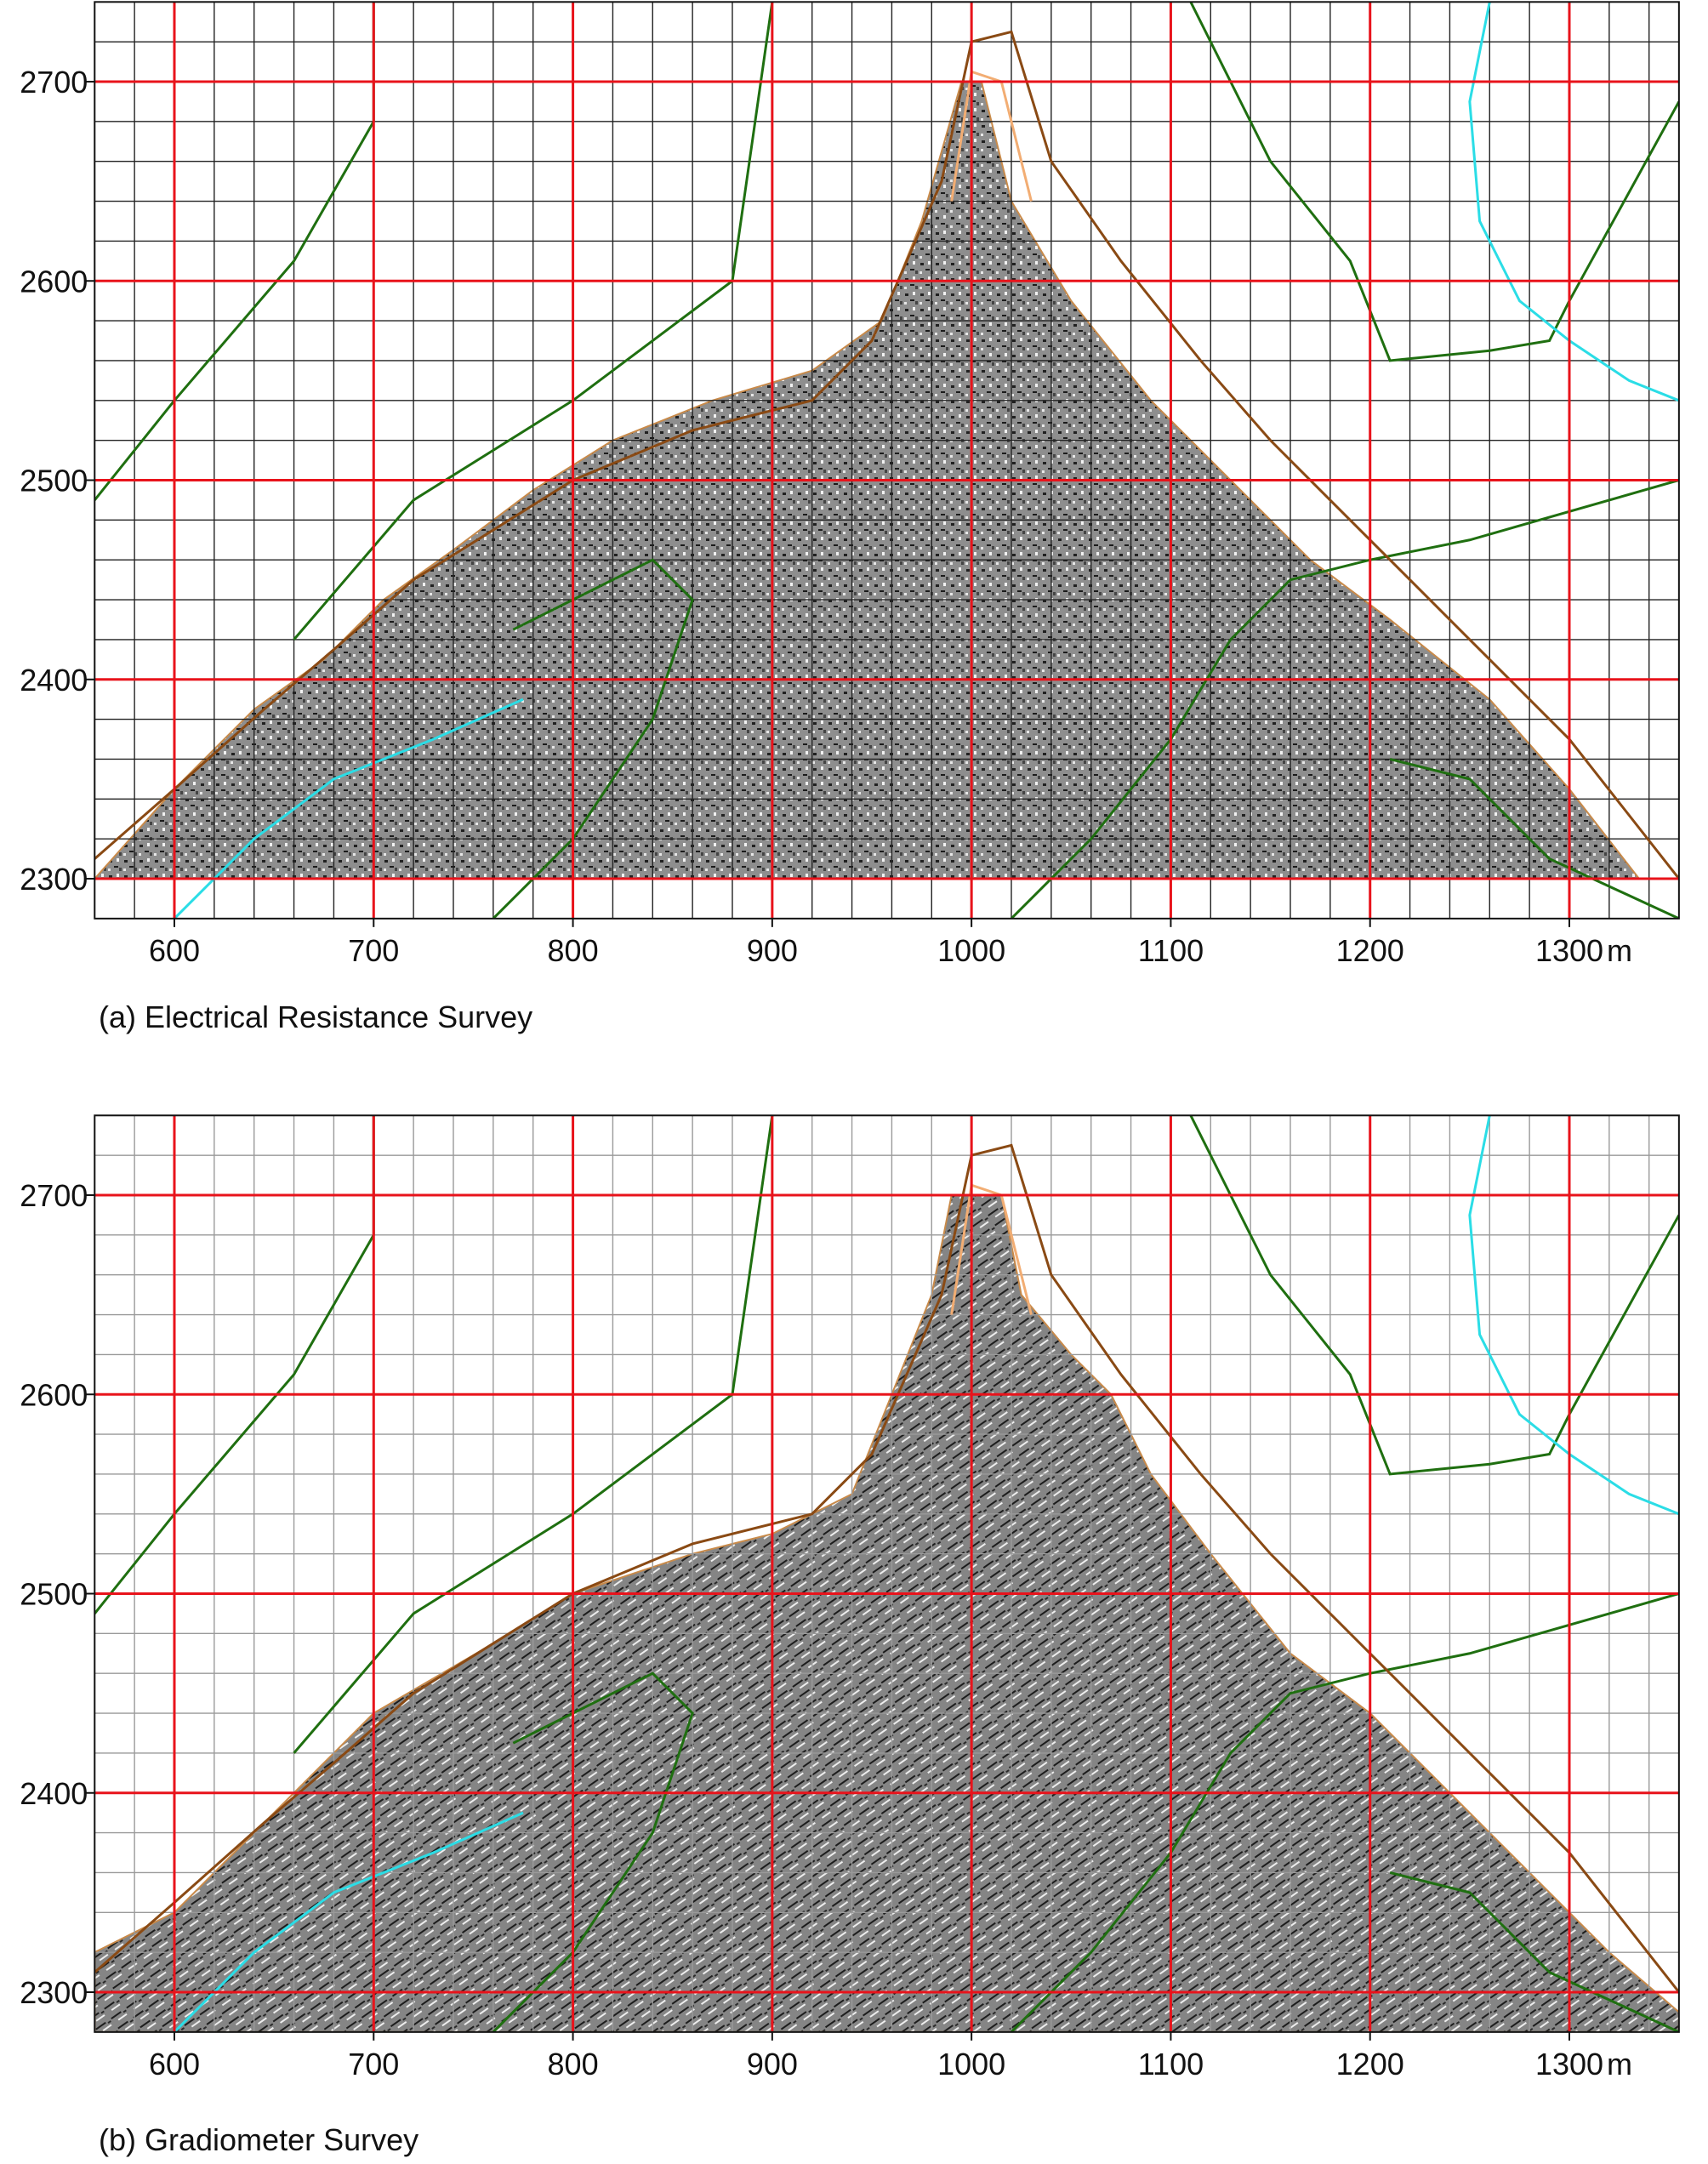  I want to click on panel-caption-resistance: (a) Electrical Resistance Survey, so click(316, 1016).